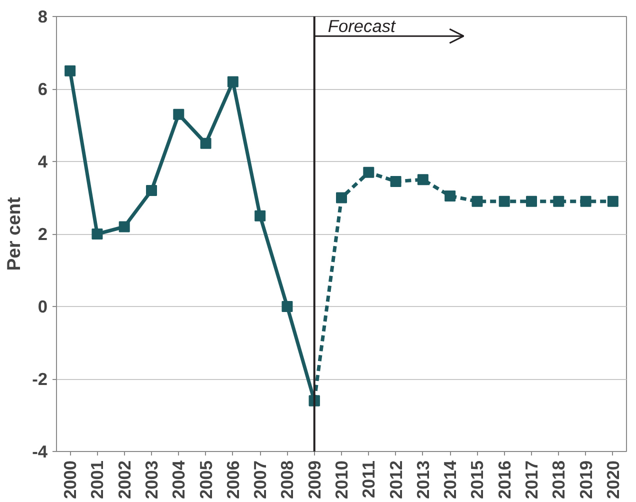  I want to click on y-tick-label: -2, so click(40, 379).